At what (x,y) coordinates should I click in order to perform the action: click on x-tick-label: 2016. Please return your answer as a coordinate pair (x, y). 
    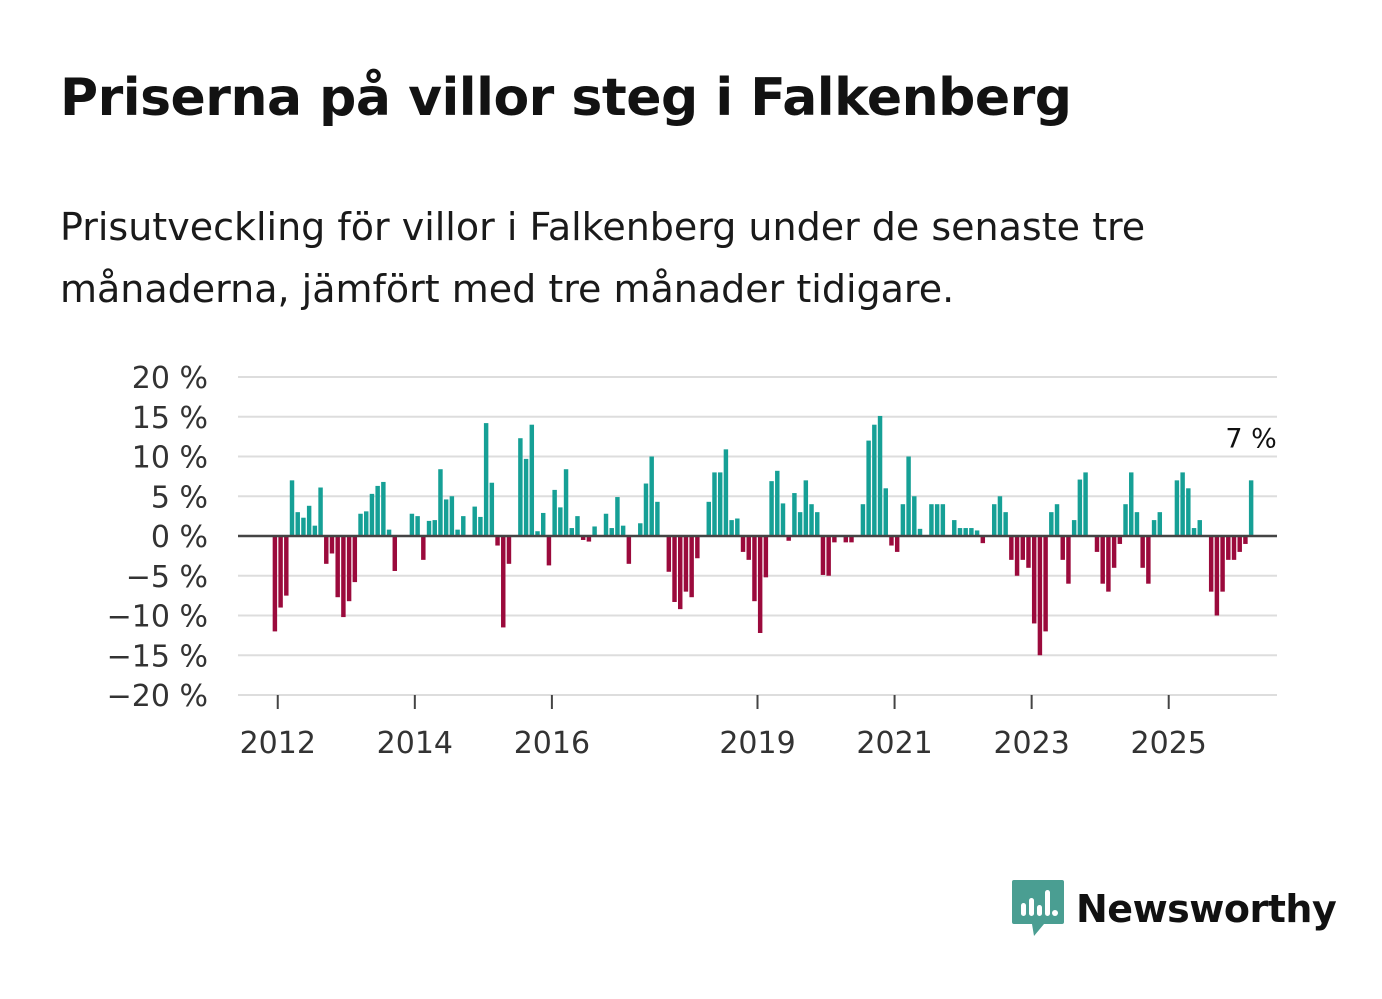
    Looking at the image, I should click on (552, 743).